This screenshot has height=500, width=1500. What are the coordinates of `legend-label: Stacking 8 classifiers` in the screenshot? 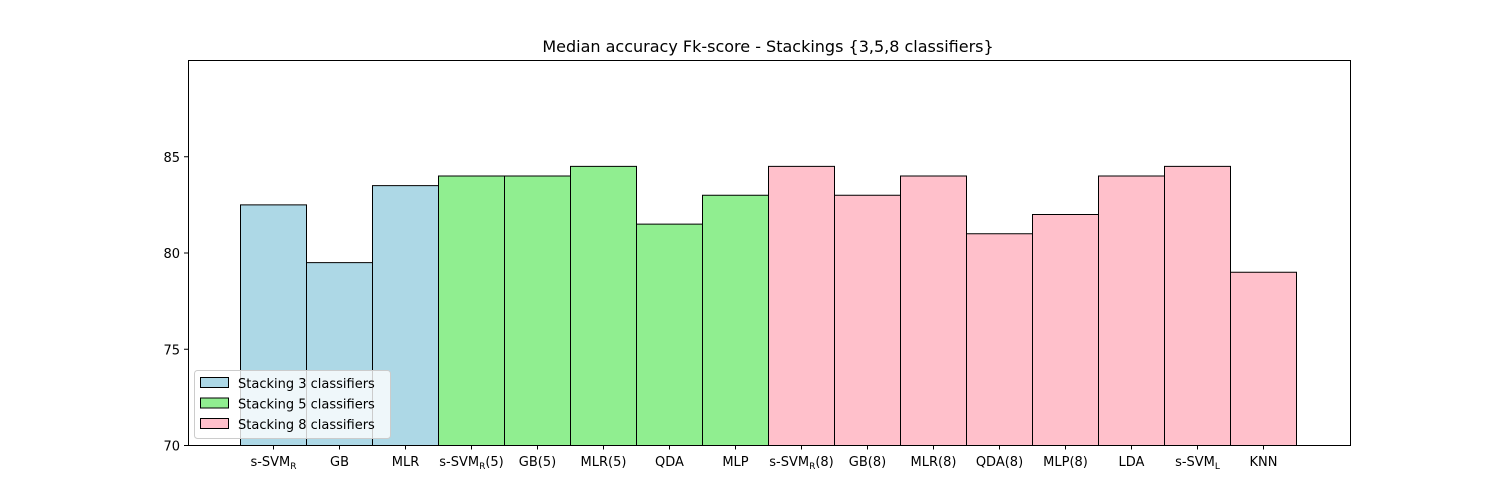 It's located at (306, 425).